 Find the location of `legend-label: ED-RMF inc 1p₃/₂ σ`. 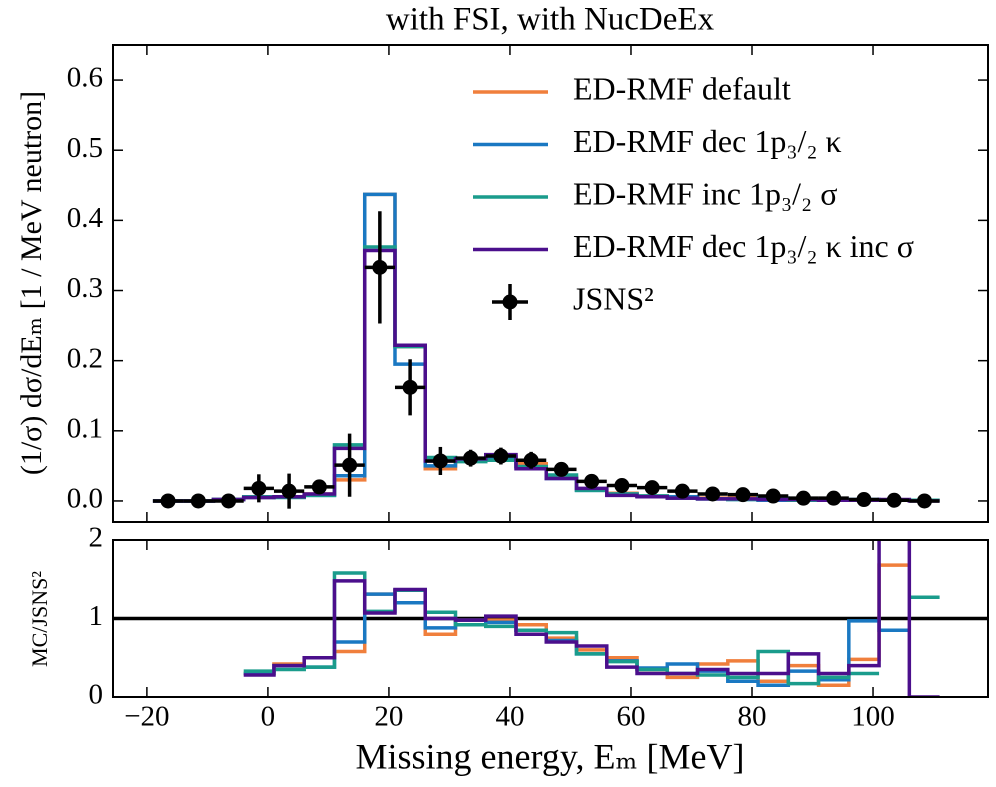

legend-label: ED-RMF inc 1p₃/₂ σ is located at coordinates (705, 193).